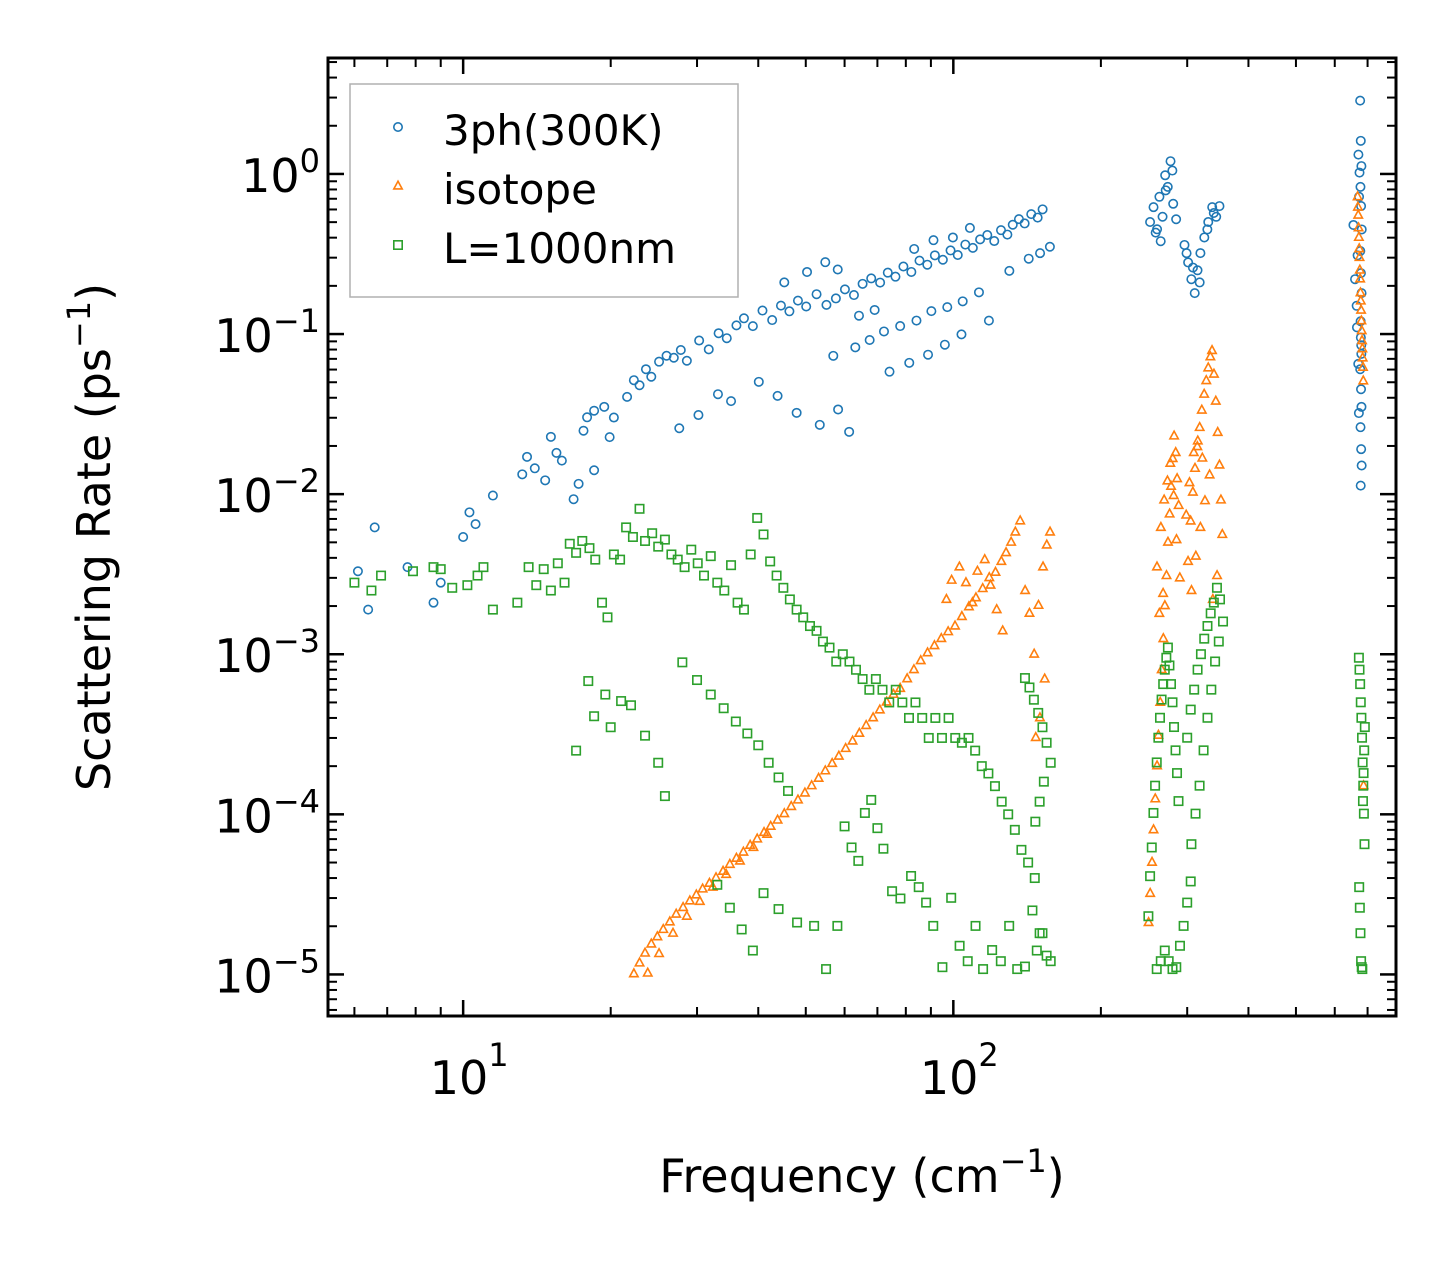 This screenshot has width=1455, height=1269. I want to click on y-tick-label: 10⁰, so click(280, 172).